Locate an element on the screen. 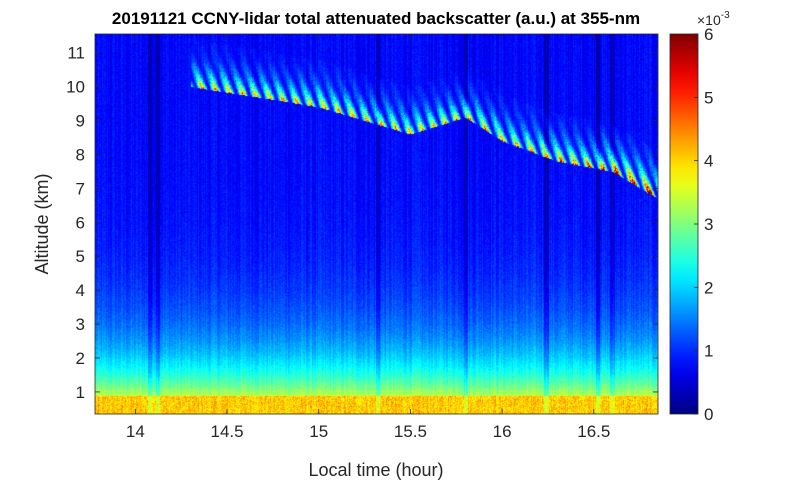 This screenshot has width=794, height=484. y-axis-label: Altitude (km) is located at coordinates (42, 223).